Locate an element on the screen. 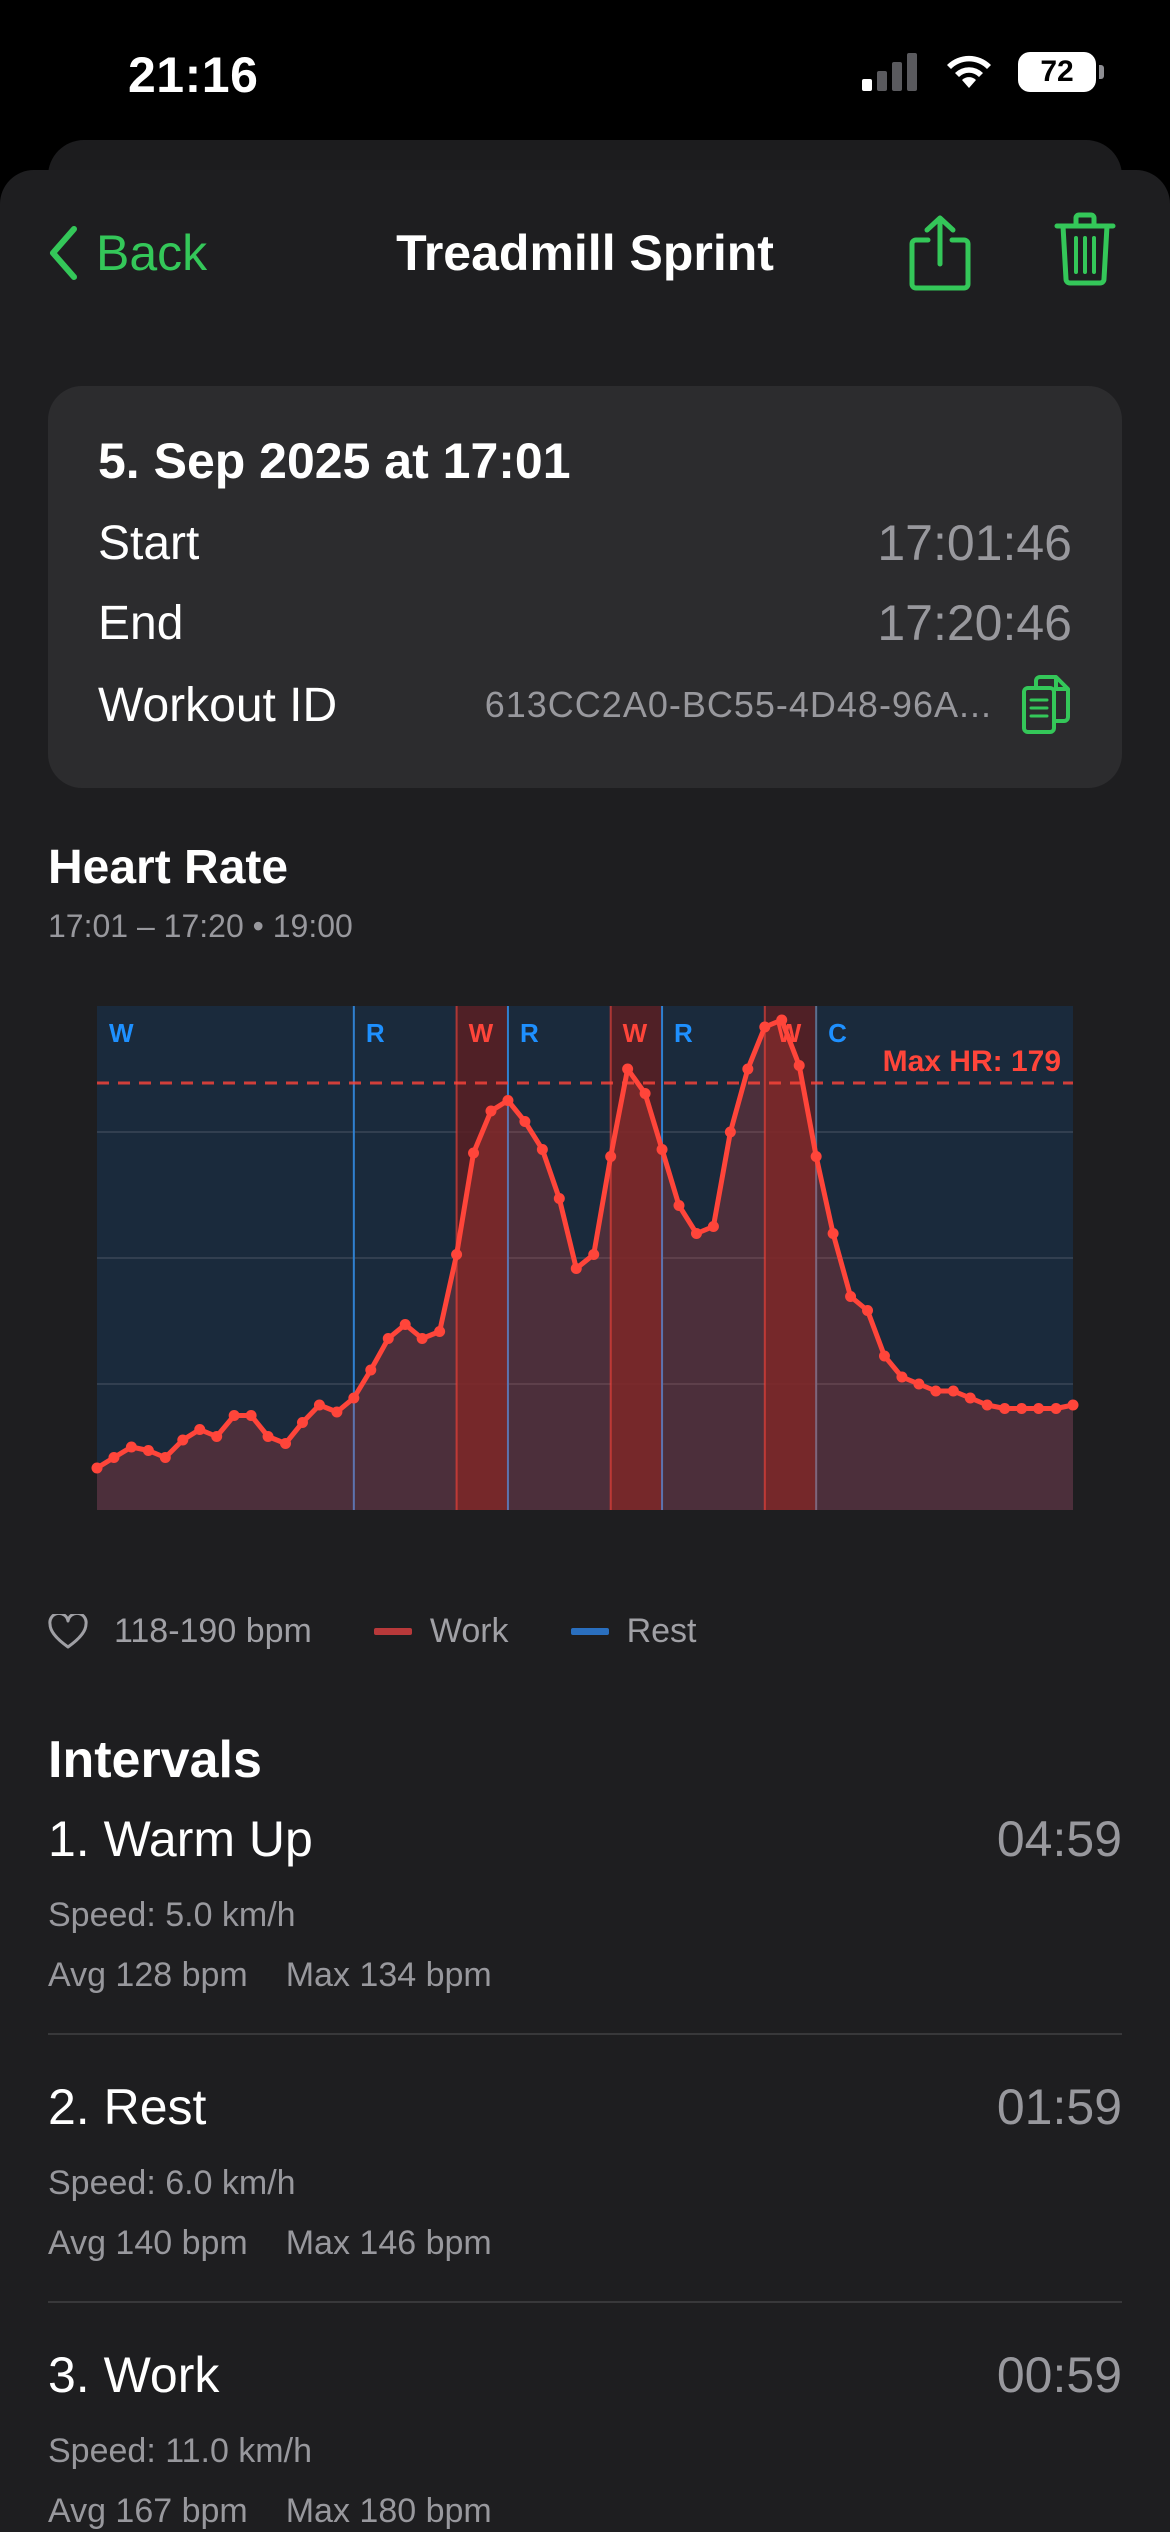 This screenshot has height=2532, width=1170. nav-bar: Back Treadmill Sprint is located at coordinates (585, 255).